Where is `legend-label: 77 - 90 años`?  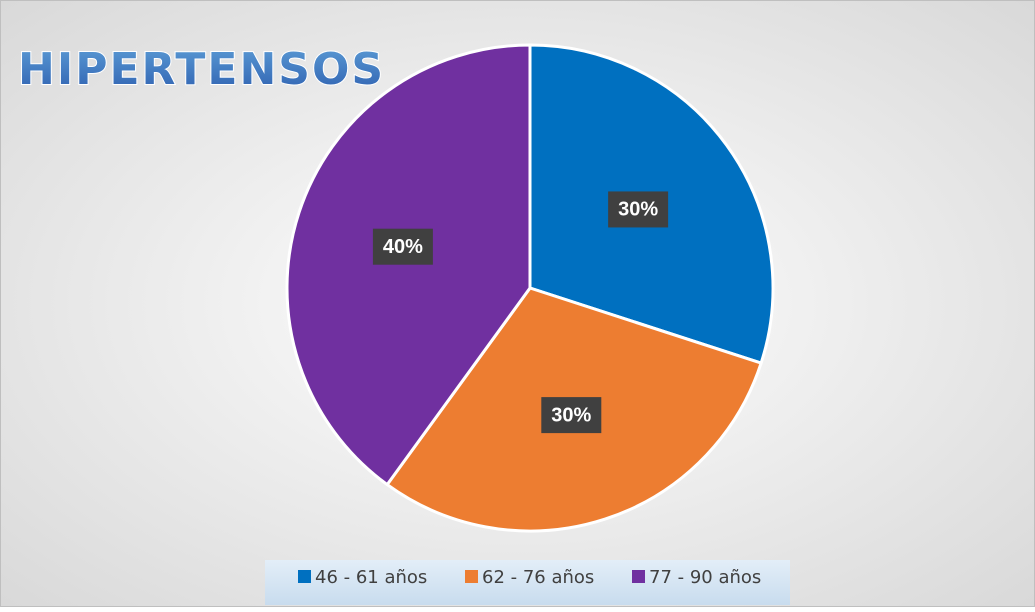 legend-label: 77 - 90 años is located at coordinates (705, 577).